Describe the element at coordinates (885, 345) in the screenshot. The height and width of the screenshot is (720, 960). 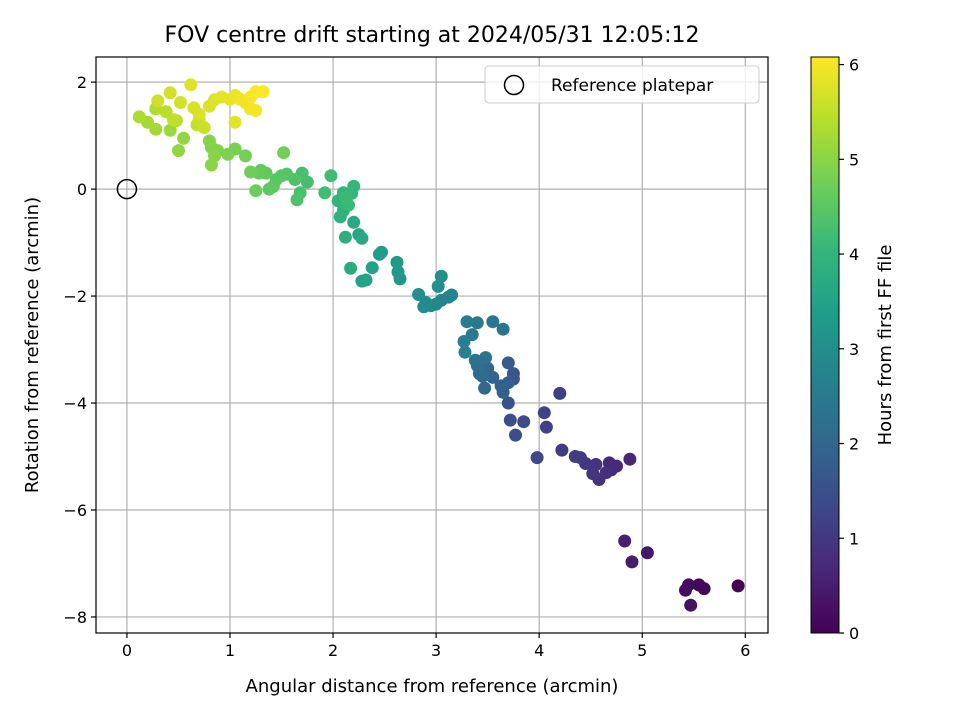
I see `colorbar-title: Hours from first FF file` at that location.